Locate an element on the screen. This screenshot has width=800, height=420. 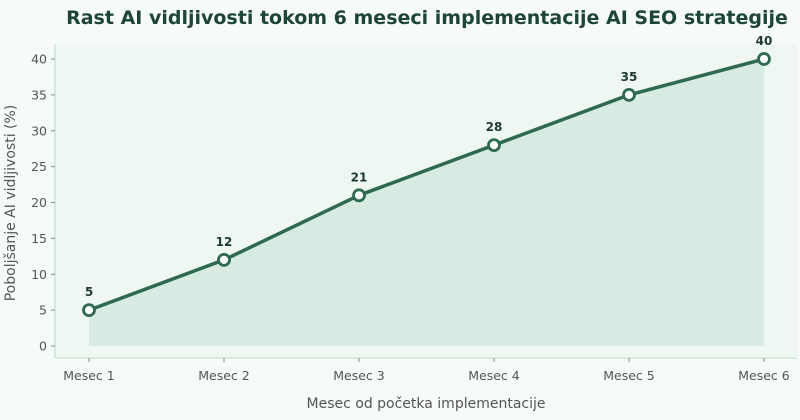
data-label: 28 is located at coordinates (494, 127).